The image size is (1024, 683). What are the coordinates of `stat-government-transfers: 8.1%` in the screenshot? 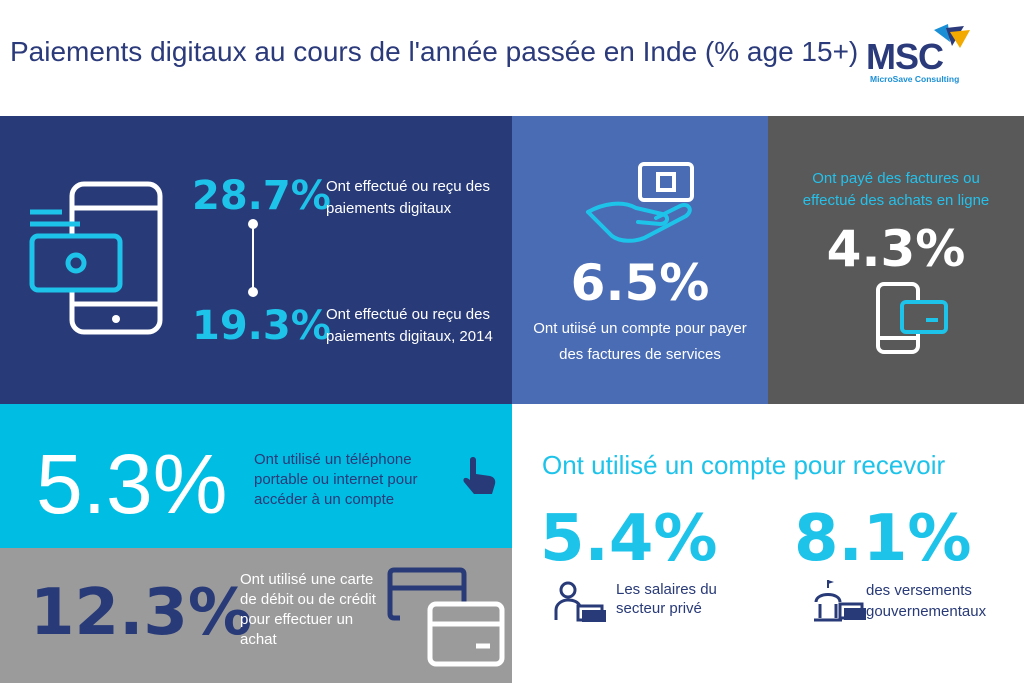 It's located at (883, 539).